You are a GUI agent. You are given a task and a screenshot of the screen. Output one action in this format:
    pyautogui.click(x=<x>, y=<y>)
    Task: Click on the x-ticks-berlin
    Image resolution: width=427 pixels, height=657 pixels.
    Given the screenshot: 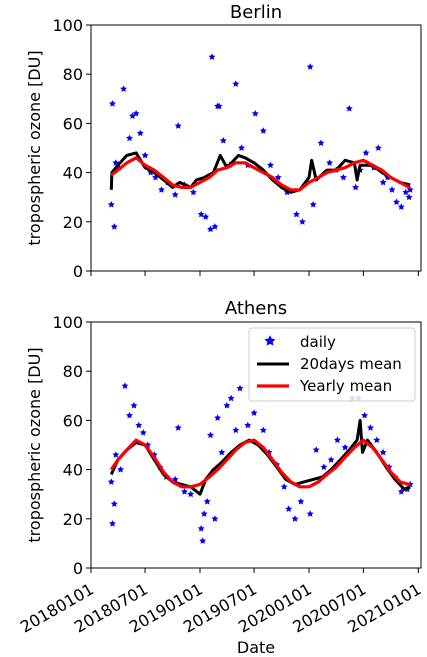 What is the action you would take?
    pyautogui.click(x=254, y=273)
    